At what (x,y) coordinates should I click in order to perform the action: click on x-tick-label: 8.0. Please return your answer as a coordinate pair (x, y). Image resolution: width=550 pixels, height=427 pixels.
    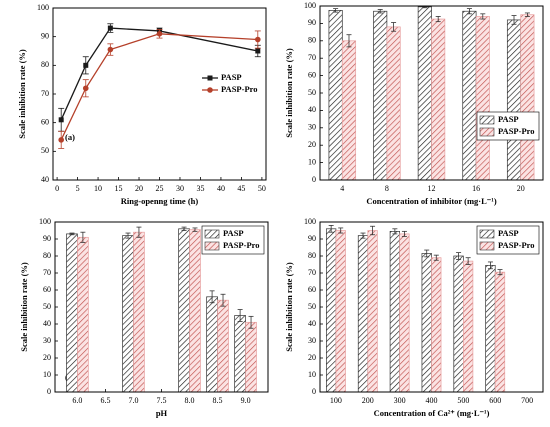
    Looking at the image, I should click on (190, 400).